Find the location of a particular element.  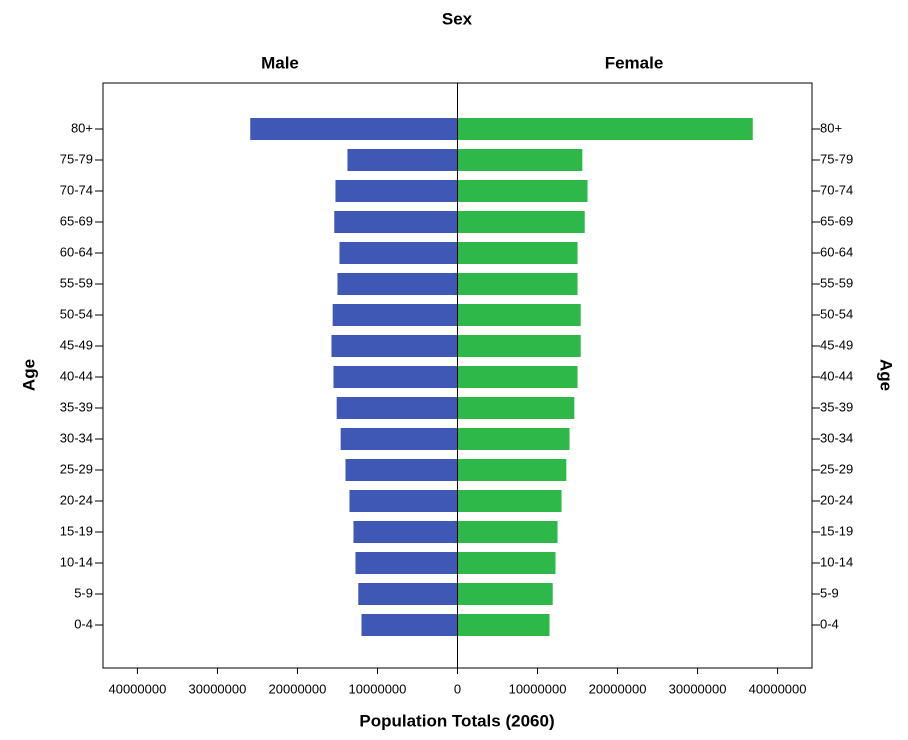

x-axis-label: Population Totals (2060) is located at coordinates (456, 720).